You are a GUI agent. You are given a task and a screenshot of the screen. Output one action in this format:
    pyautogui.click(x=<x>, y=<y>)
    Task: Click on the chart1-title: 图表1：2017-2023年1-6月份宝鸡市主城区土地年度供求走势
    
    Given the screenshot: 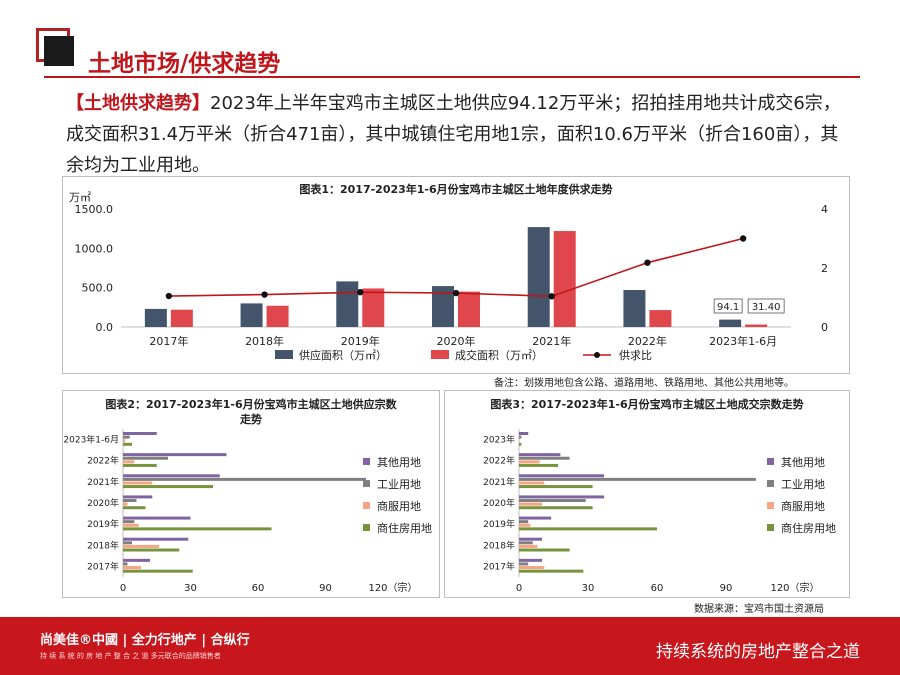 What is the action you would take?
    pyautogui.click(x=456, y=189)
    